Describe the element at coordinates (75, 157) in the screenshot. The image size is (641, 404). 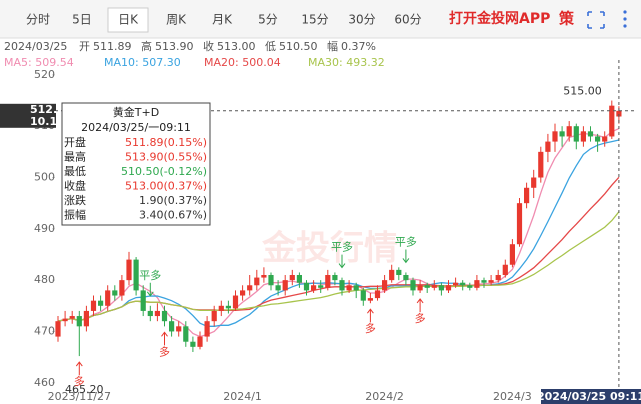
I see `tooltip-label: 最高` at that location.